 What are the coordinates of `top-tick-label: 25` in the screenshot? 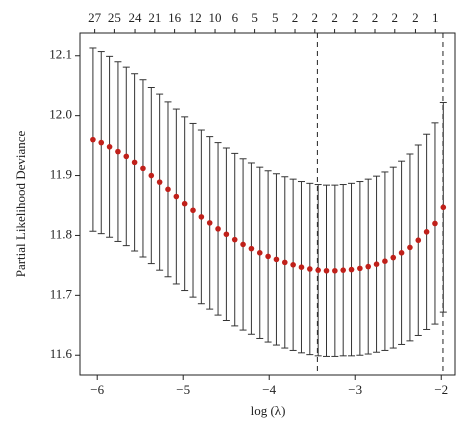 It's located at (114, 17).